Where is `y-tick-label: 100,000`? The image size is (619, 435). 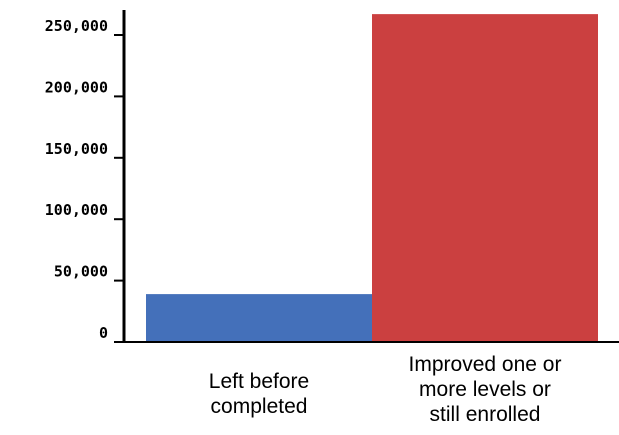
y-tick-label: 100,000 is located at coordinates (76, 210).